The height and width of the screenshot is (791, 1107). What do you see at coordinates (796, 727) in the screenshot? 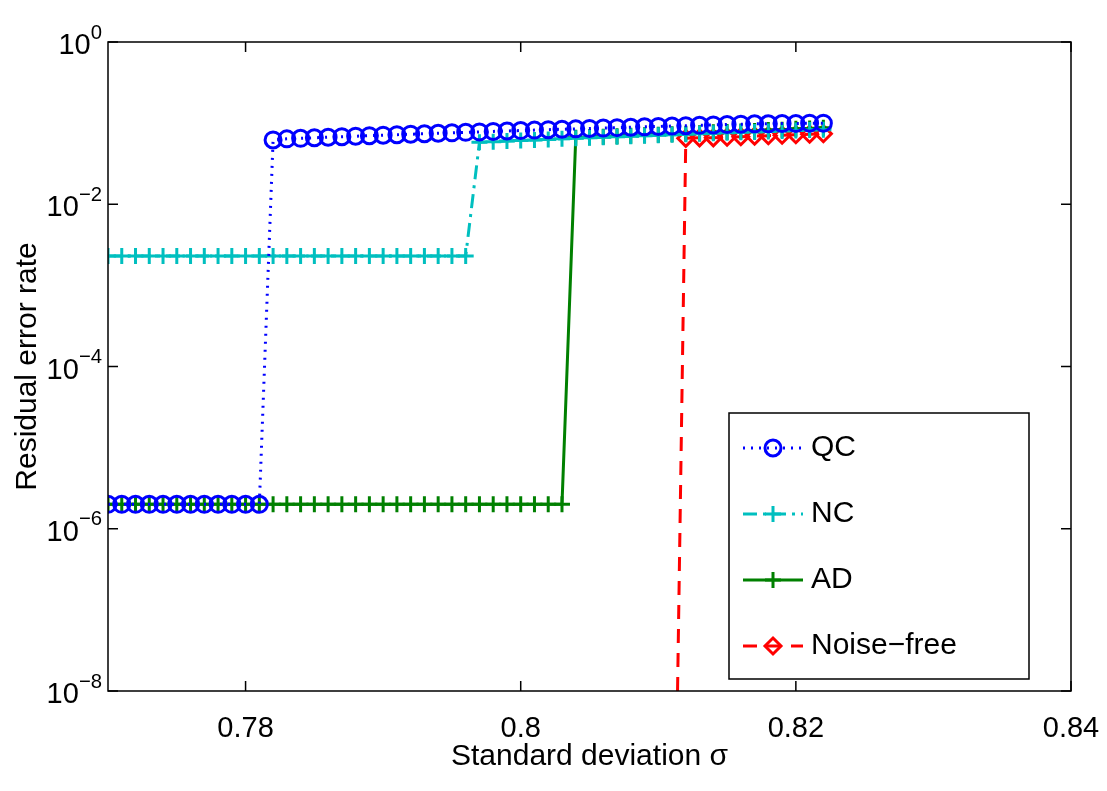
I see `x-tick-label: 0.82` at bounding box center [796, 727].